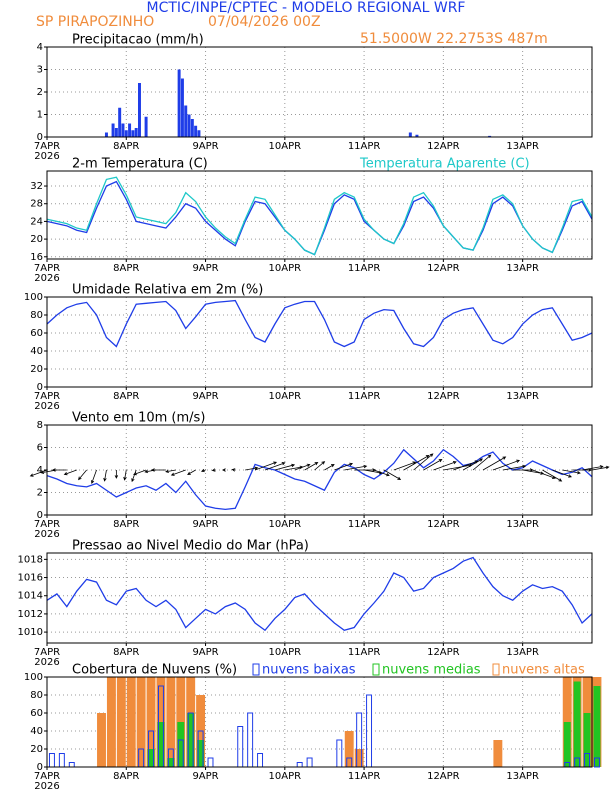  Describe the element at coordinates (154, 670) in the screenshot. I see `panel-title: Cobertura de Nuvens (%)` at that location.